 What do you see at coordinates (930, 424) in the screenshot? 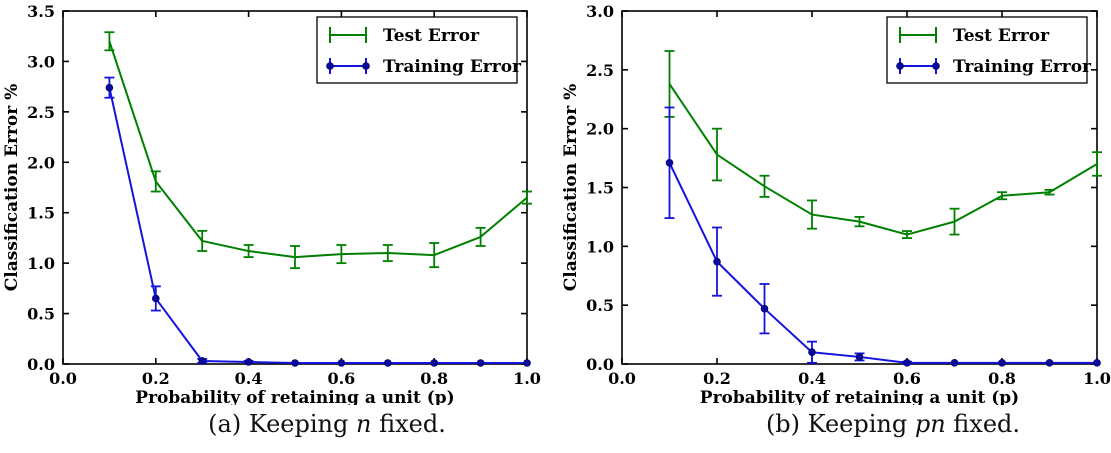
I see `caption-b-italic: pn` at bounding box center [930, 424].